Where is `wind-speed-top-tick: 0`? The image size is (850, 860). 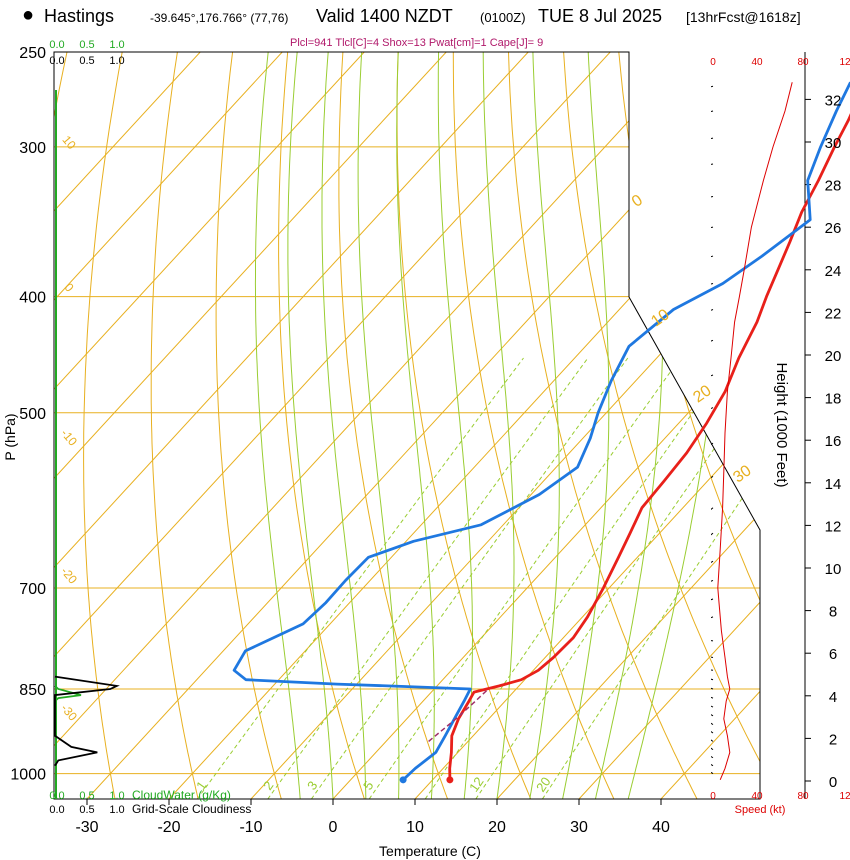 wind-speed-top-tick: 0 is located at coordinates (713, 62).